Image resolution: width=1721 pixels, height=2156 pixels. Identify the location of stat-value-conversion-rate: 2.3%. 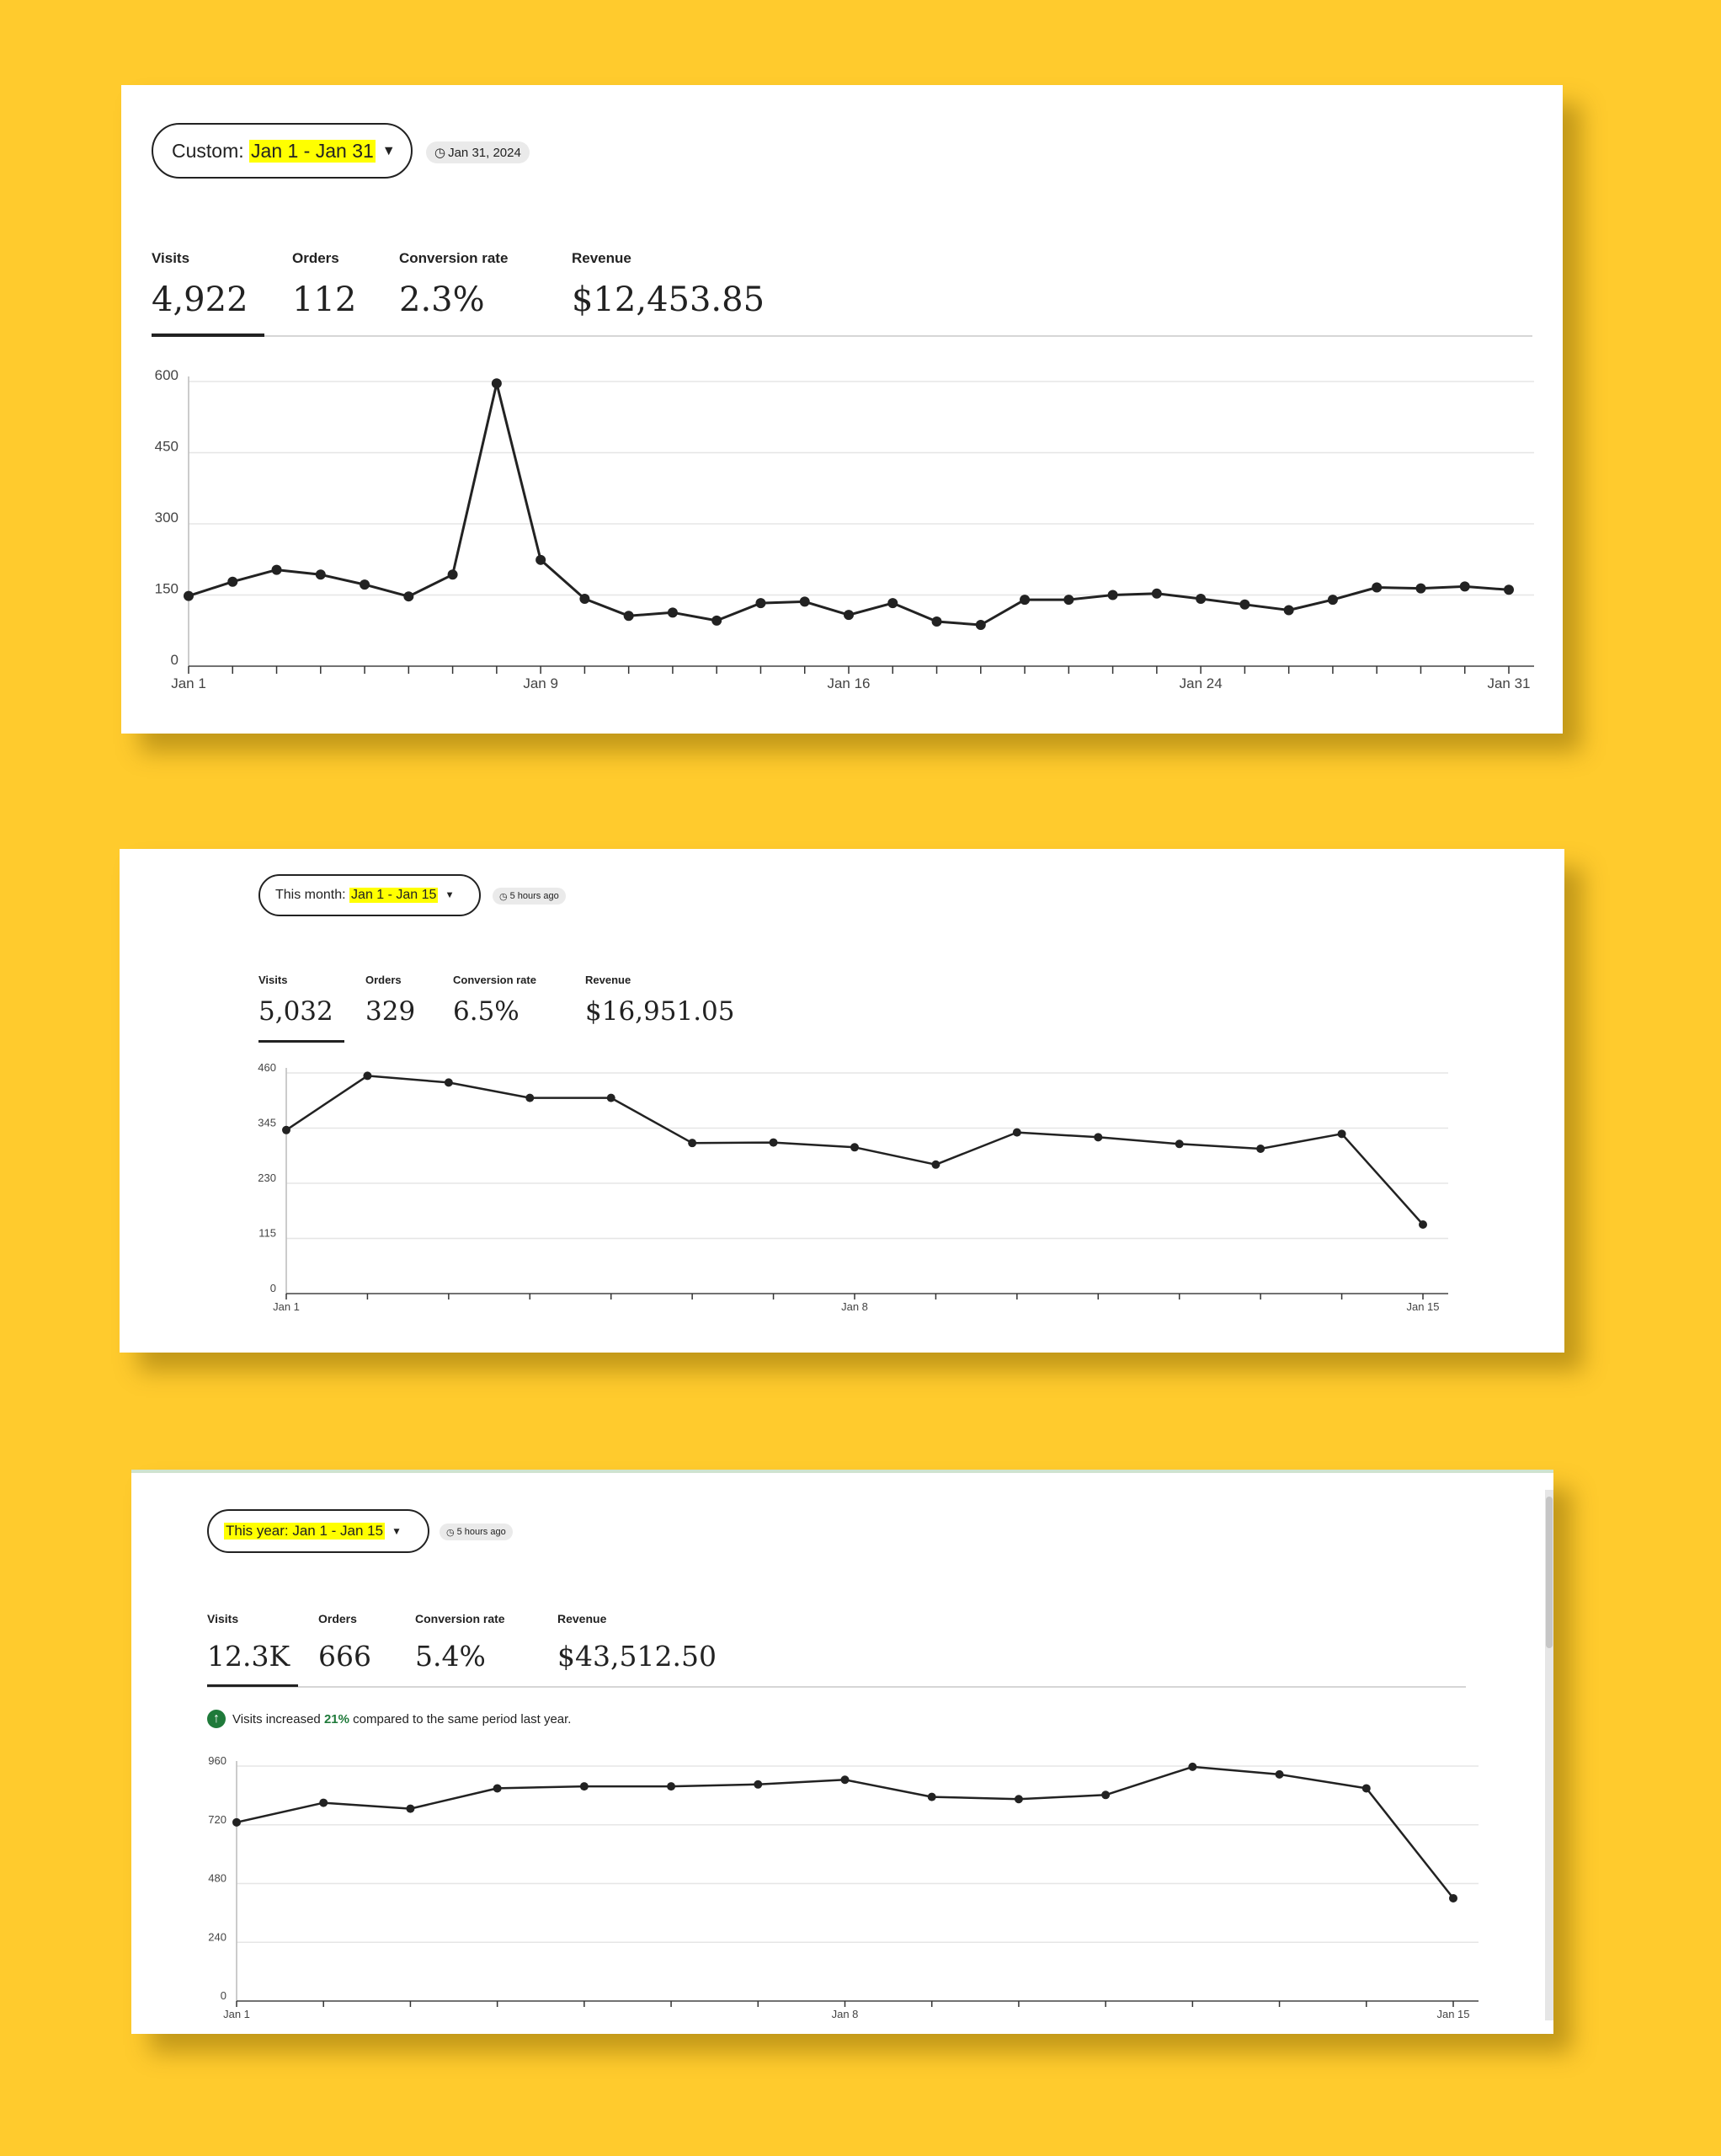
(442, 299).